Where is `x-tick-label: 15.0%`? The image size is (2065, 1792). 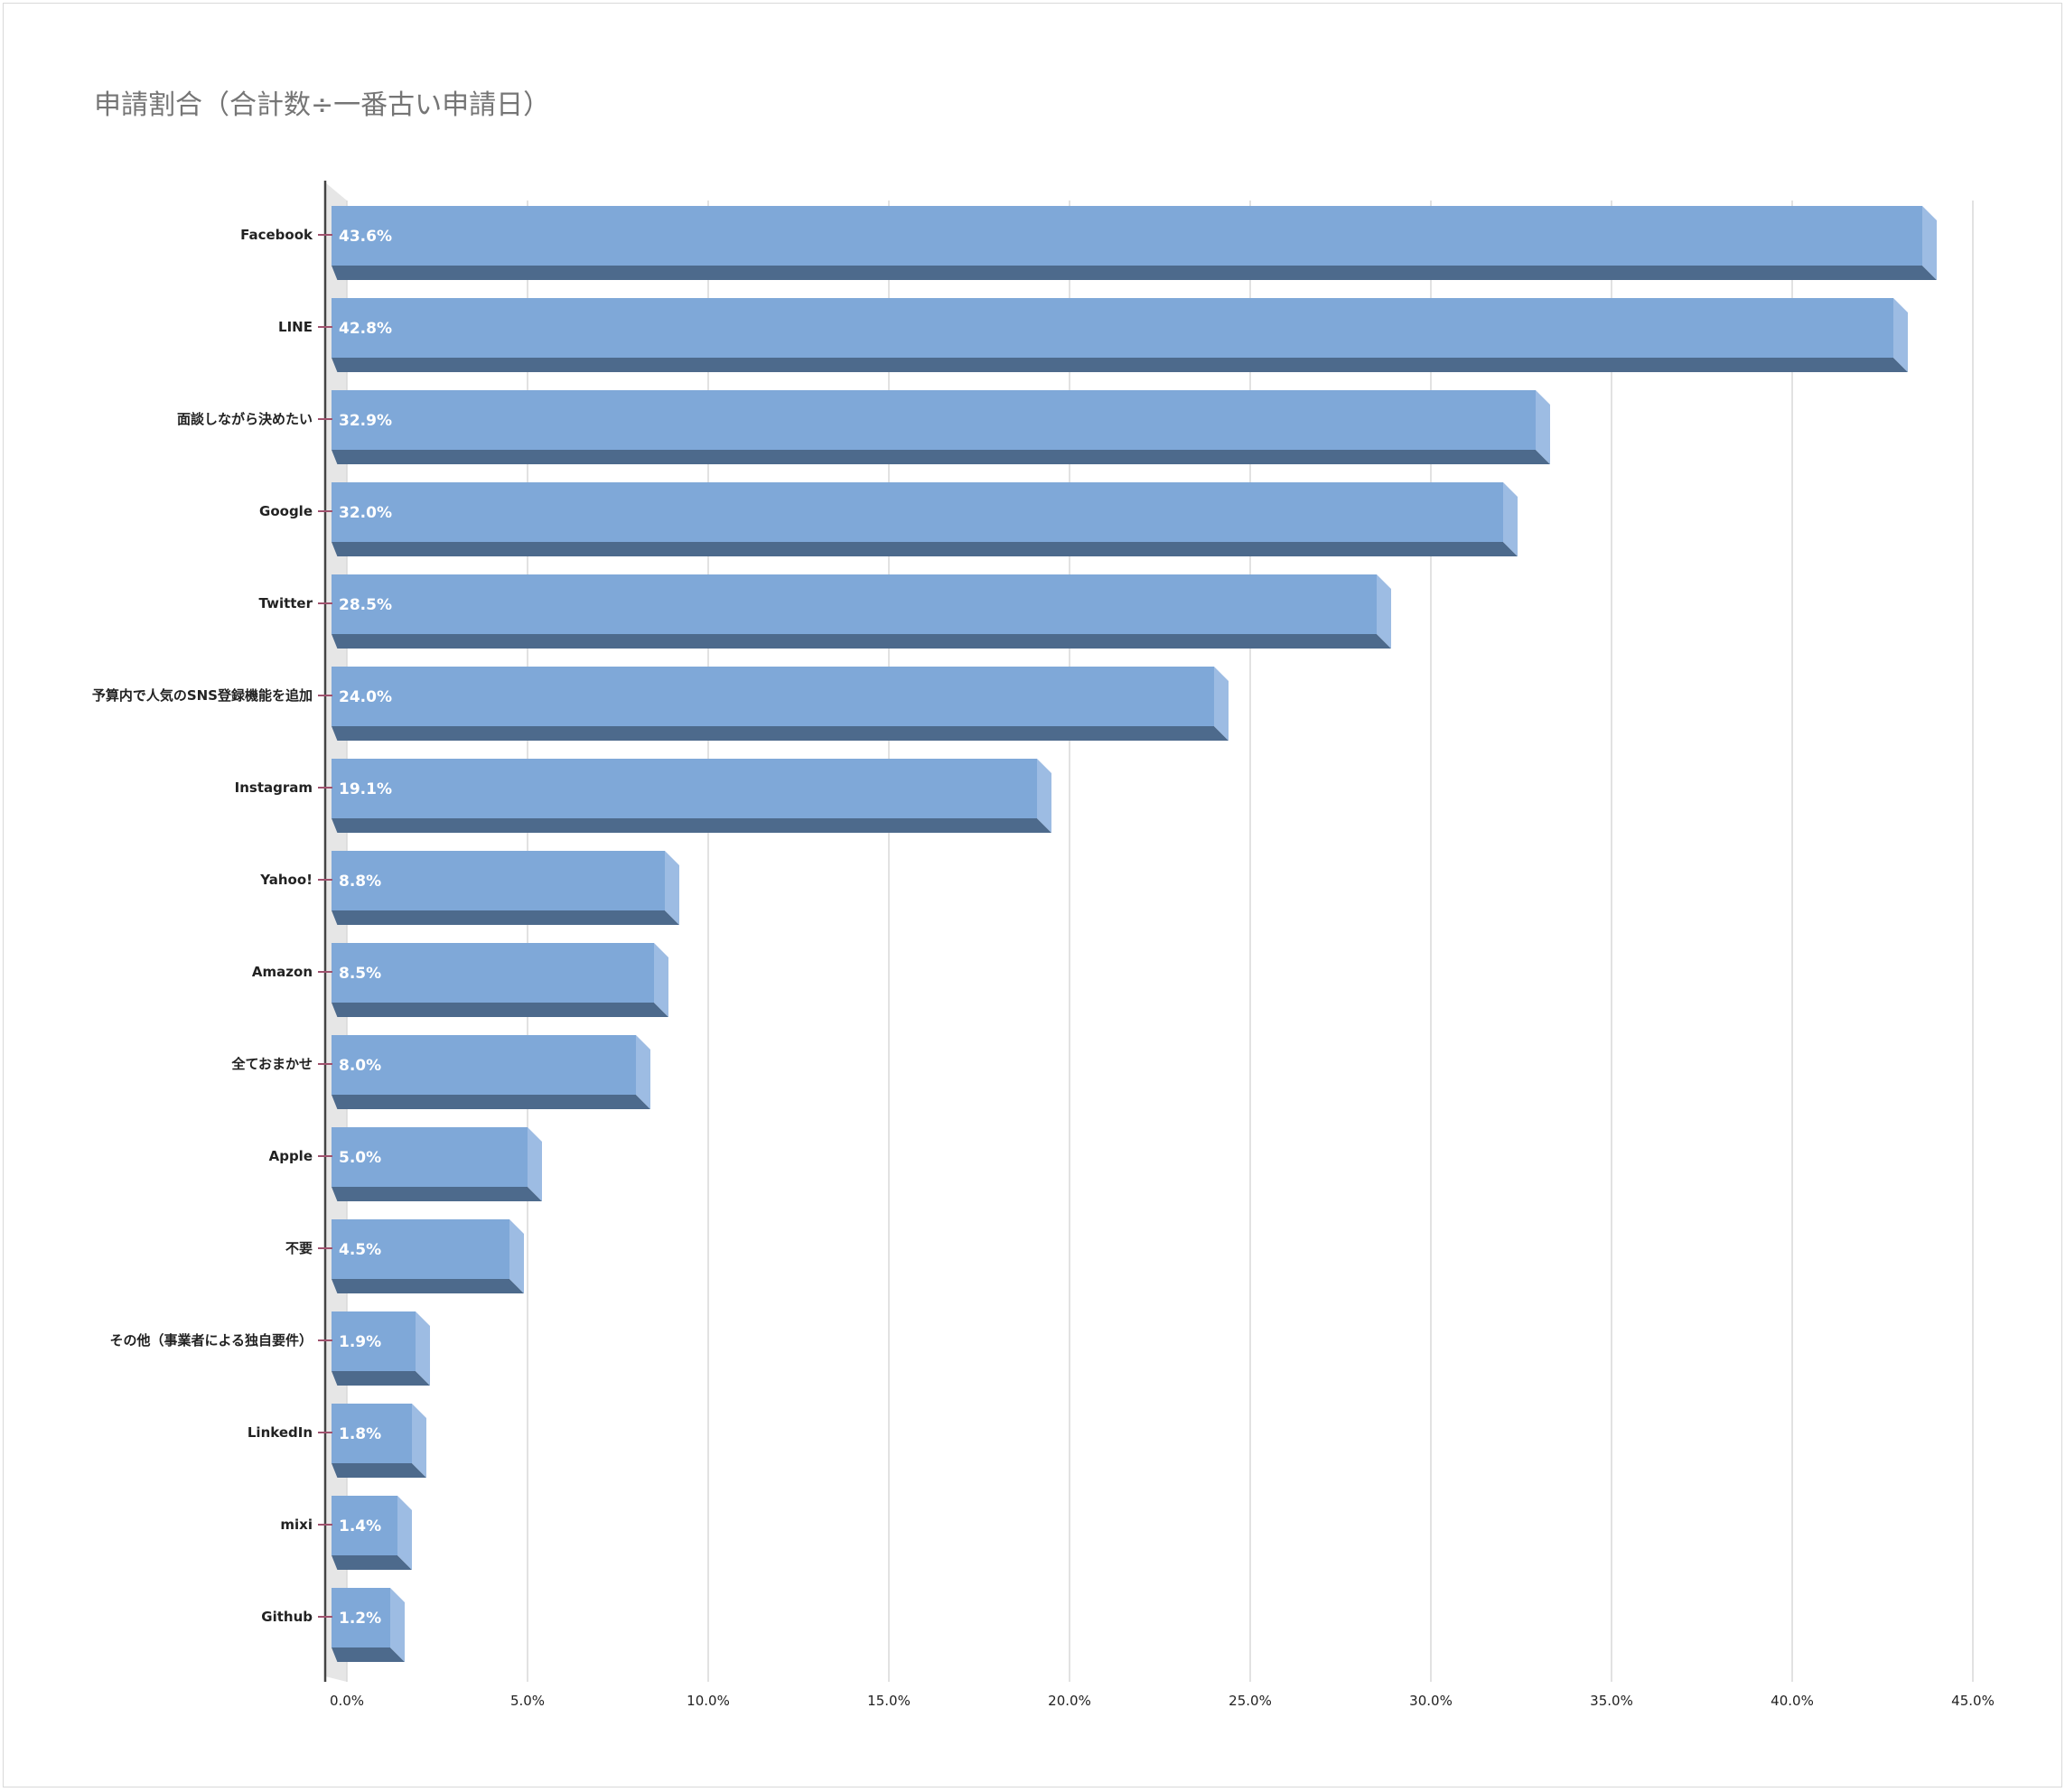
x-tick-label: 15.0% is located at coordinates (889, 1701).